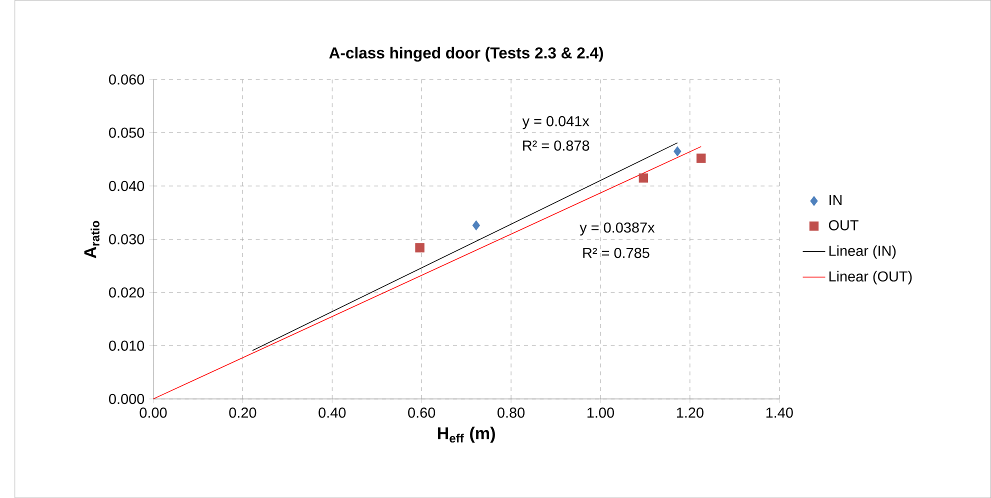 Image resolution: width=991 pixels, height=498 pixels. What do you see at coordinates (556, 145) in the screenshot?
I see `annotation: R² = 0.878` at bounding box center [556, 145].